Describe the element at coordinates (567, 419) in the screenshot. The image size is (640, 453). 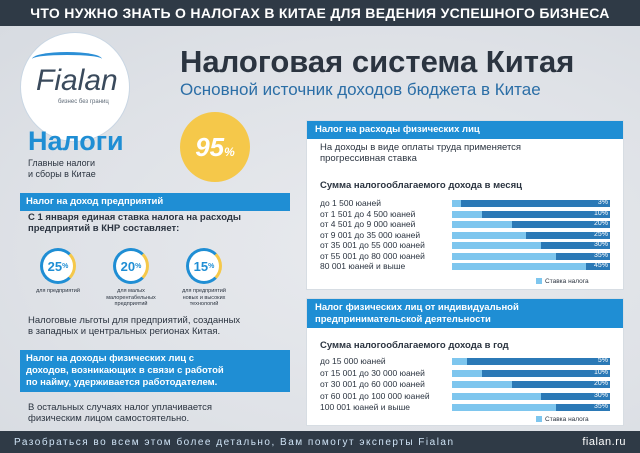
I see `panel2-legend-label: Ставка налога` at that location.